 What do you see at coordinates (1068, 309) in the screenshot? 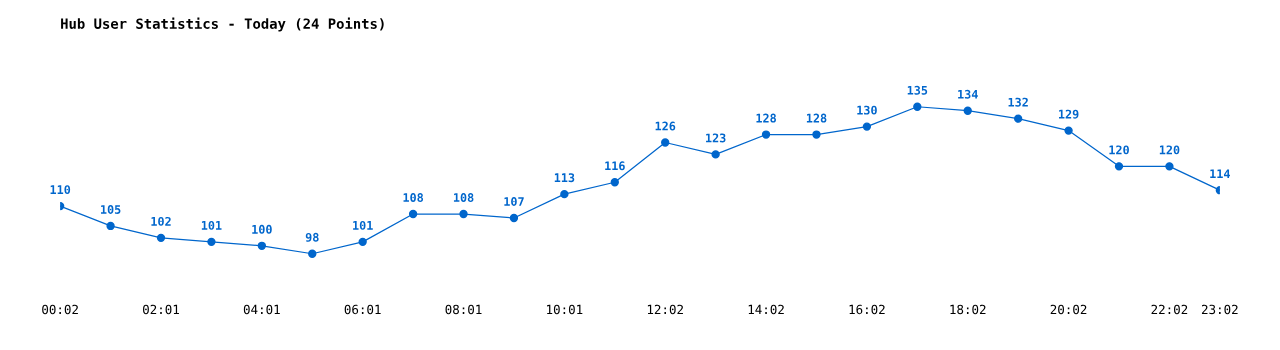
I see `x-tick-label: 20:02` at bounding box center [1068, 309].